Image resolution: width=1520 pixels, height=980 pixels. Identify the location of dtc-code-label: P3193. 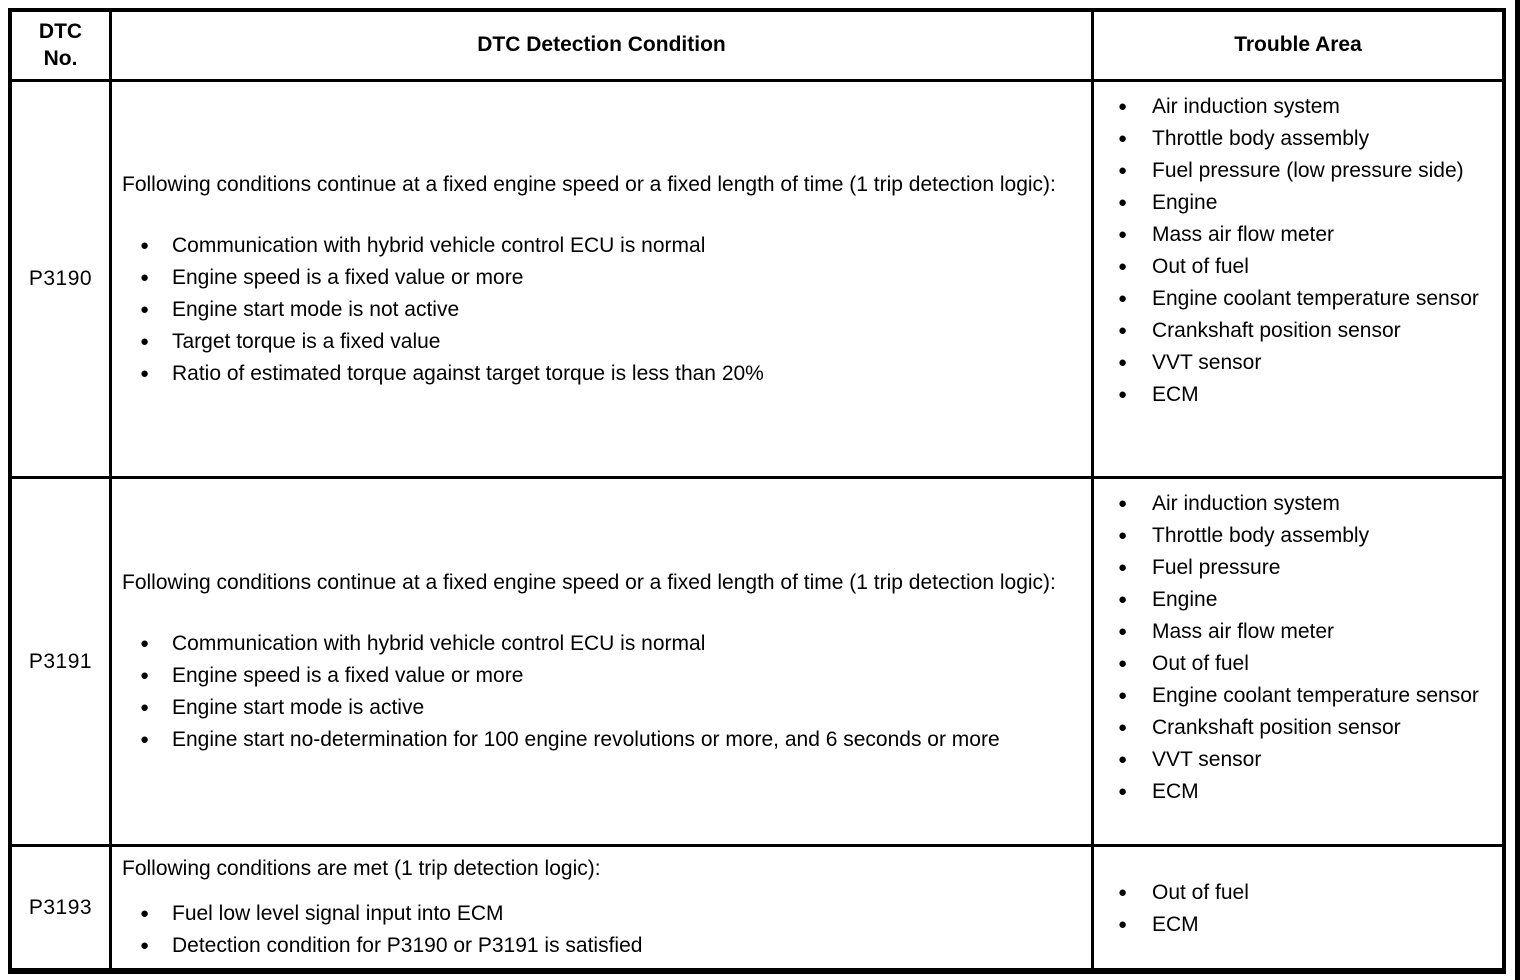
(60, 907).